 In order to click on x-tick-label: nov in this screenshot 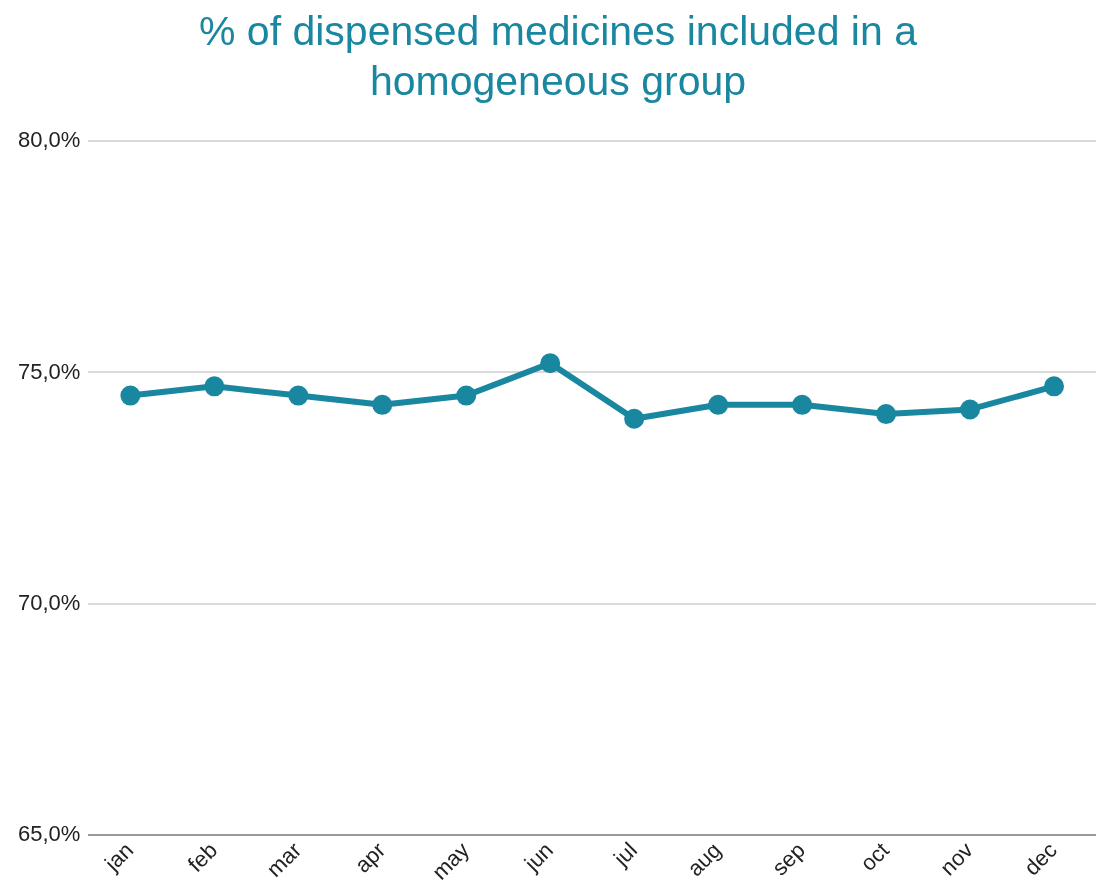, I will do `click(956, 859)`.